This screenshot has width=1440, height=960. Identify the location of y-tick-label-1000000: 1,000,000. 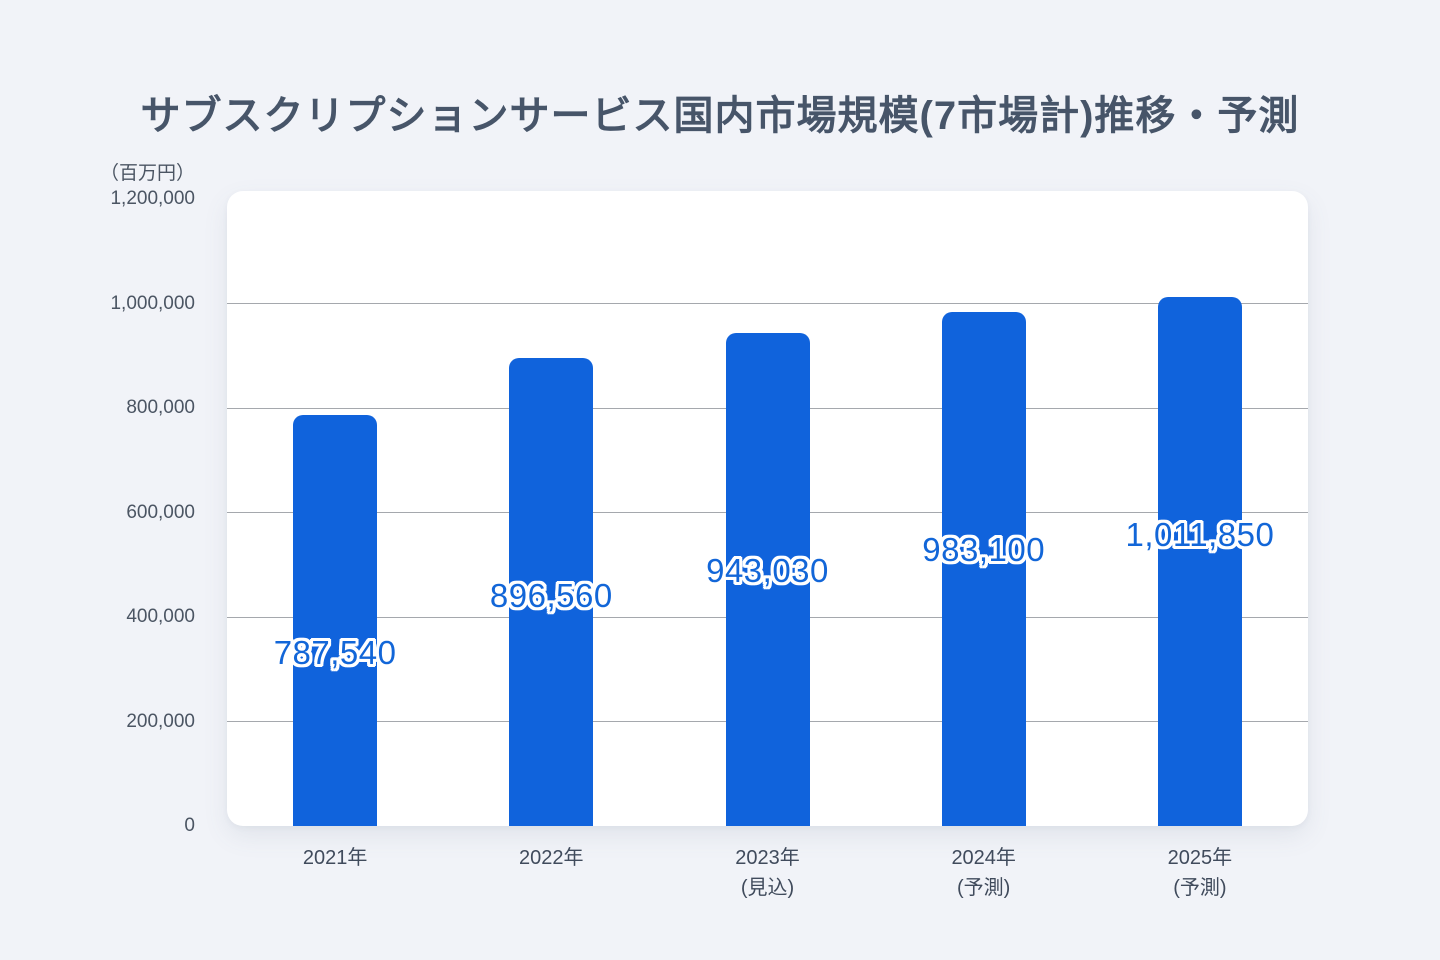
(152, 303).